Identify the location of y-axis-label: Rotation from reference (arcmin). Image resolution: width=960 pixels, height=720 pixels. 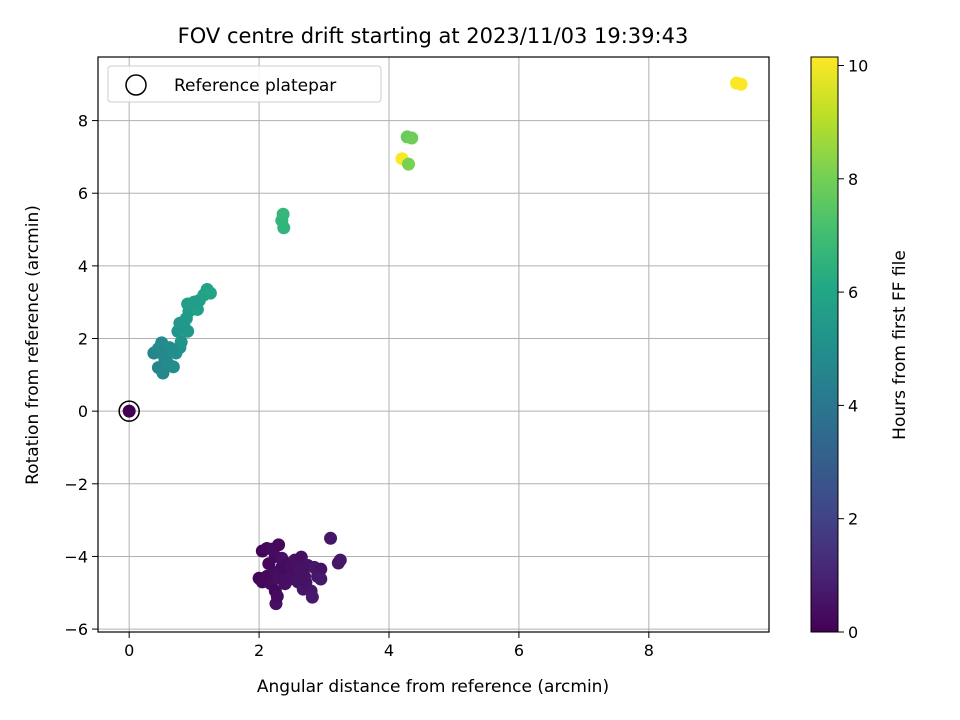
(33, 345).